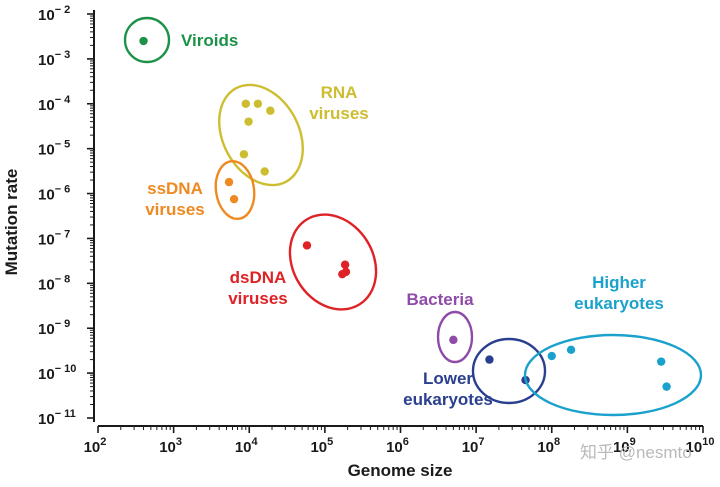 The height and width of the screenshot is (487, 720). What do you see at coordinates (11, 222) in the screenshot?
I see `y-axis-title: Mutation rate` at bounding box center [11, 222].